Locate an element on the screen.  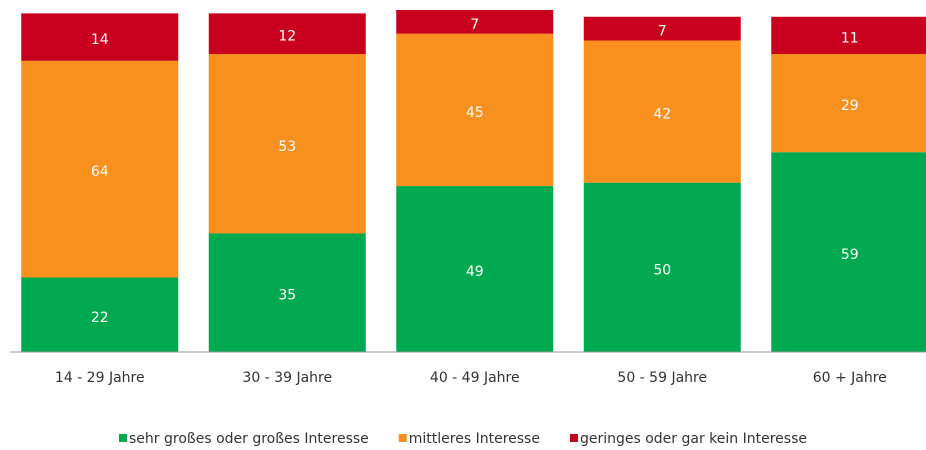
data-label: 12 is located at coordinates (287, 37).